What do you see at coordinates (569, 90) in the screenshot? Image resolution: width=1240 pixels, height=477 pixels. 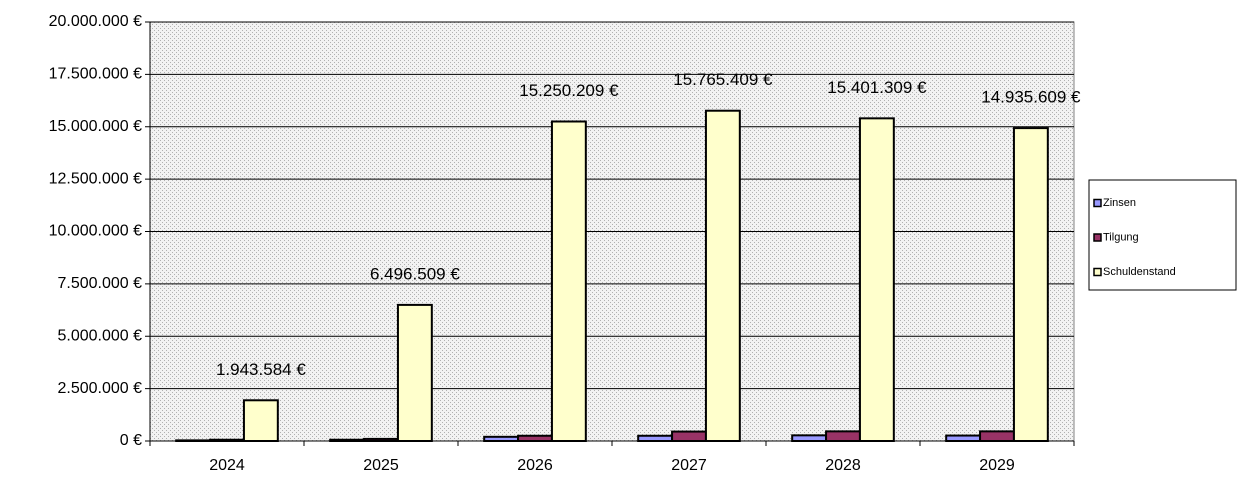 I see `data-label: 15.250.209 €` at bounding box center [569, 90].